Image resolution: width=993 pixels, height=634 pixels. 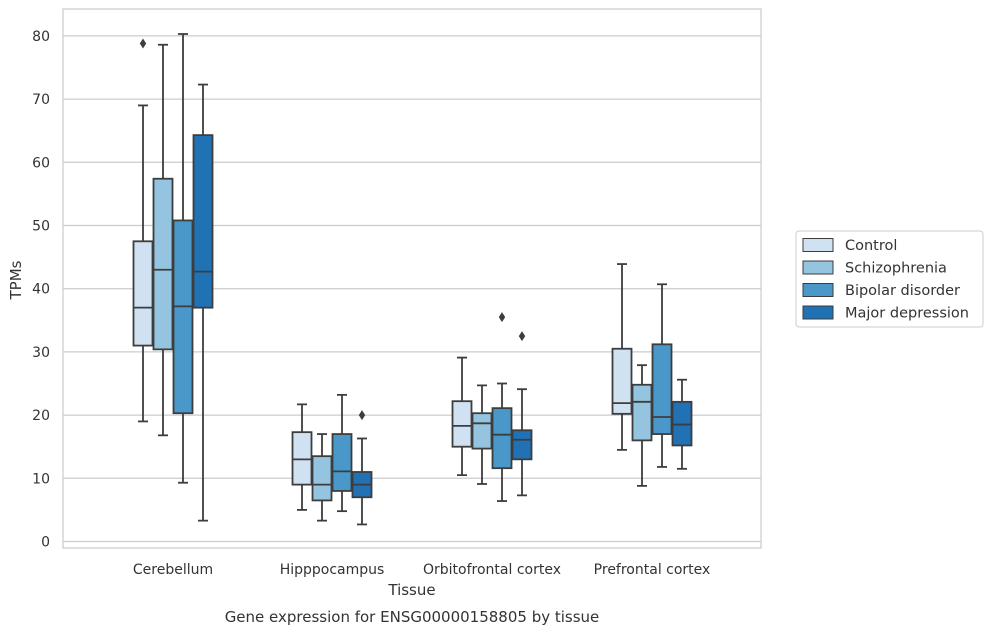 I want to click on y-tick-labels: 0 10 20 30 40 50 60 70 80, so click(x=41, y=290).